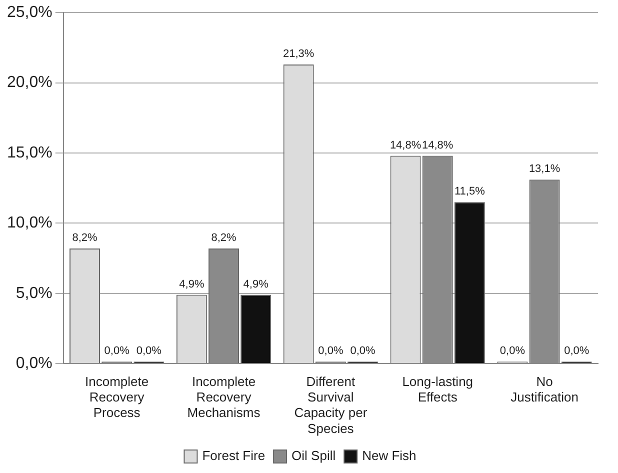  What do you see at coordinates (470, 192) in the screenshot?
I see `data-label: 11,5%` at bounding box center [470, 192].